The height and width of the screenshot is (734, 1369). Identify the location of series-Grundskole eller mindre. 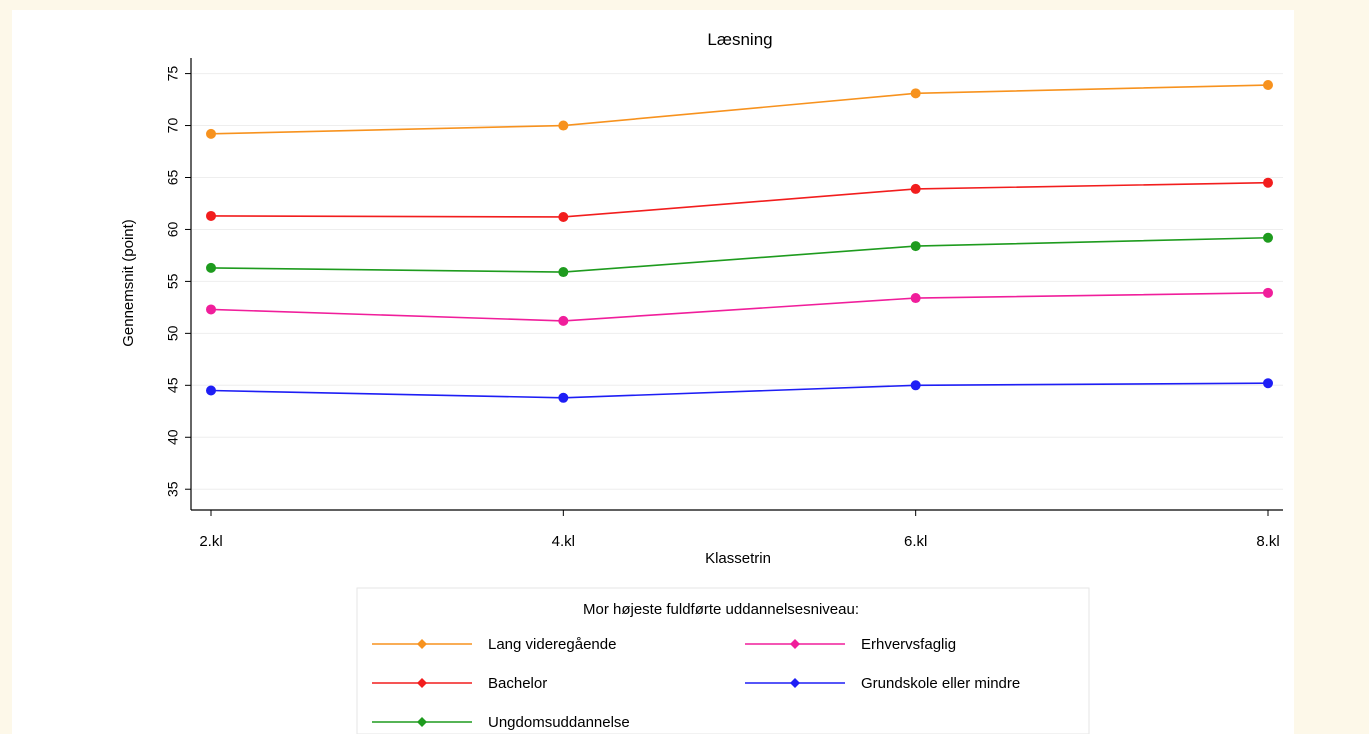
(739, 390).